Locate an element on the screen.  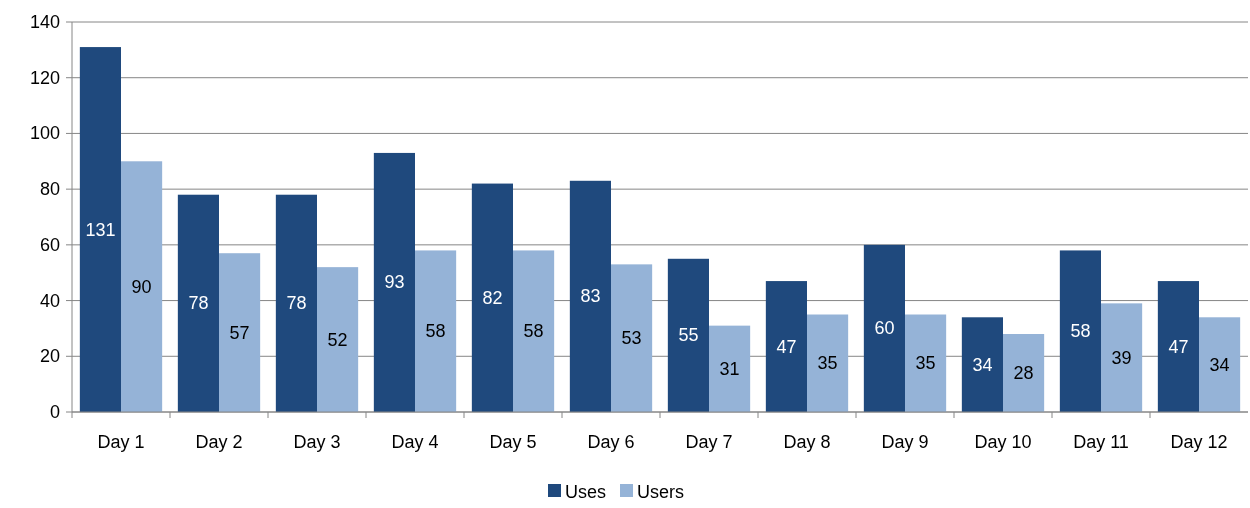
data-label: 60 is located at coordinates (884, 328).